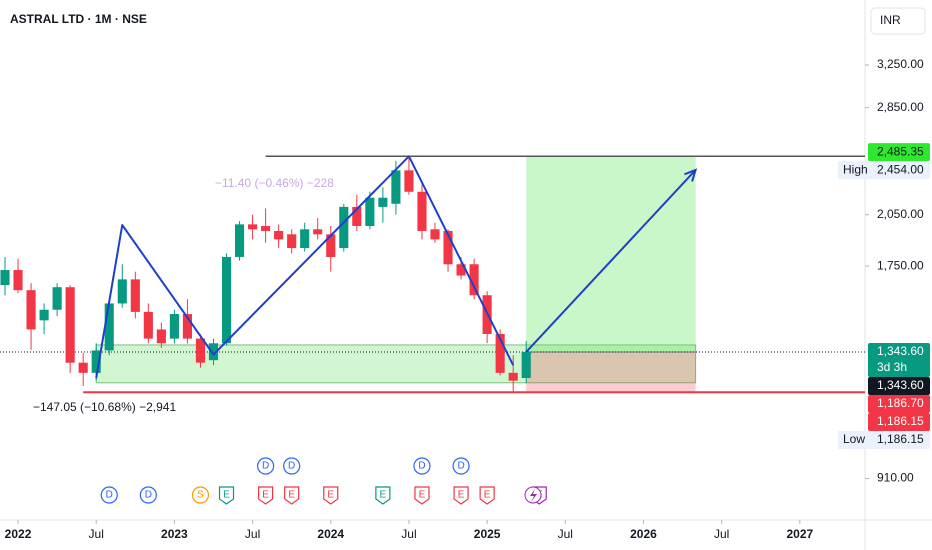 The height and width of the screenshot is (550, 932). What do you see at coordinates (643, 534) in the screenshot?
I see `x-tick-label: 2026` at bounding box center [643, 534].